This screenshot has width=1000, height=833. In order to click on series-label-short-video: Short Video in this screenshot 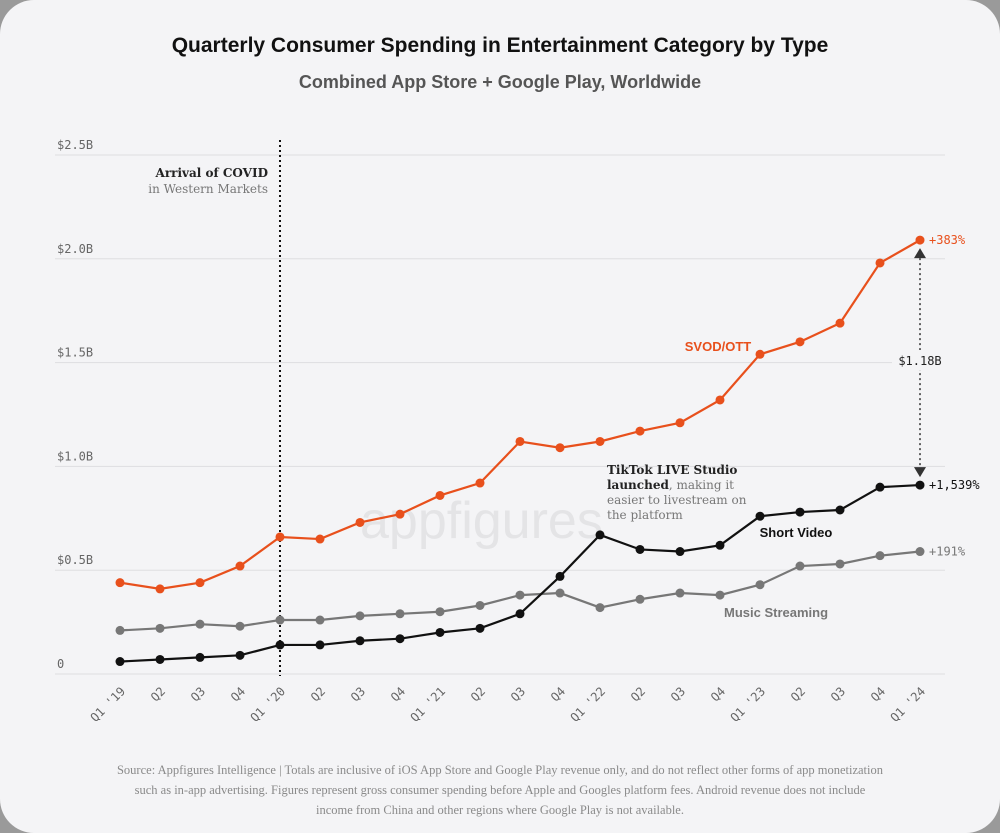, I will do `click(796, 532)`.